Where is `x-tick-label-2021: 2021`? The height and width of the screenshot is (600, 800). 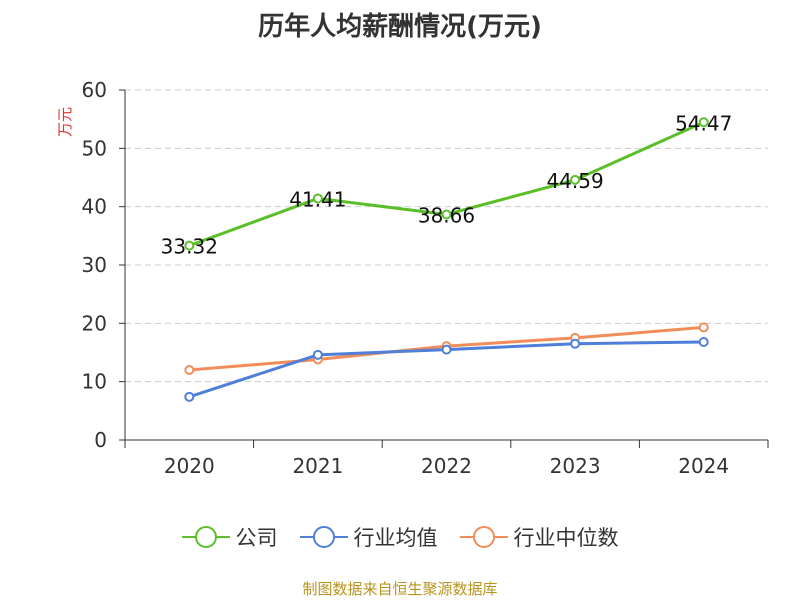
x-tick-label-2021: 2021 is located at coordinates (317, 466).